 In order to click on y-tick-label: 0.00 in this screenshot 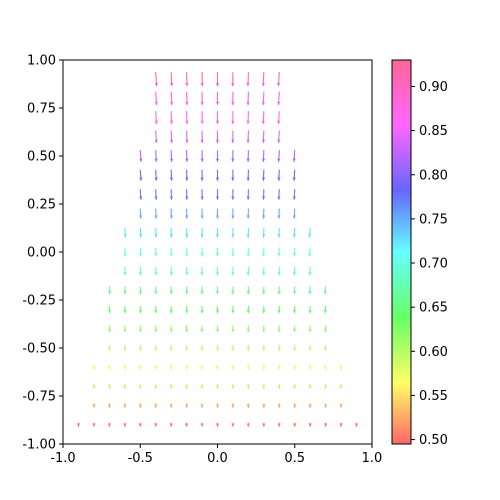, I will do `click(41, 253)`.